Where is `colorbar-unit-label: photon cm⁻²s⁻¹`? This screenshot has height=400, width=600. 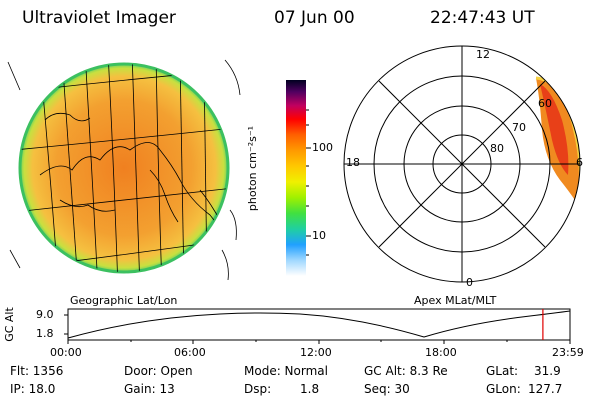 colorbar-unit-label: photon cm⁻²s⁻¹ is located at coordinates (253, 168).